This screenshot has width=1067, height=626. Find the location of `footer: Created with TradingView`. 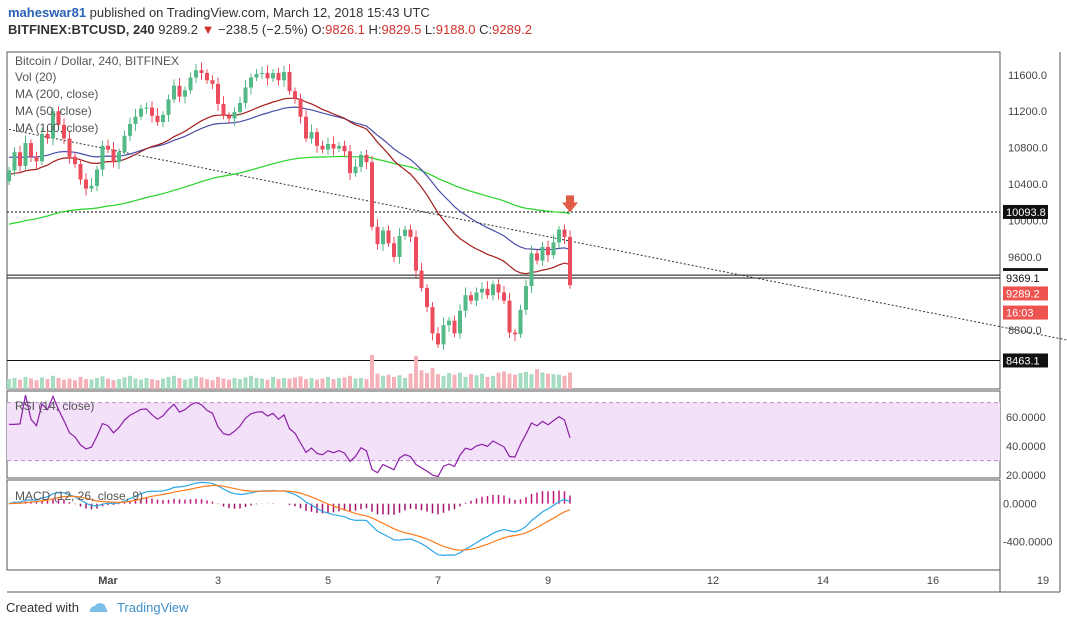

footer: Created with TradingView is located at coordinates (97, 607).